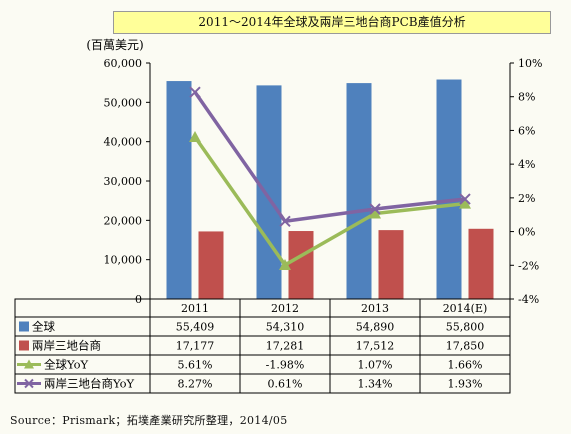 The image size is (571, 434). Describe the element at coordinates (66, 365) in the screenshot. I see `legend-label: 全球YoY` at that location.